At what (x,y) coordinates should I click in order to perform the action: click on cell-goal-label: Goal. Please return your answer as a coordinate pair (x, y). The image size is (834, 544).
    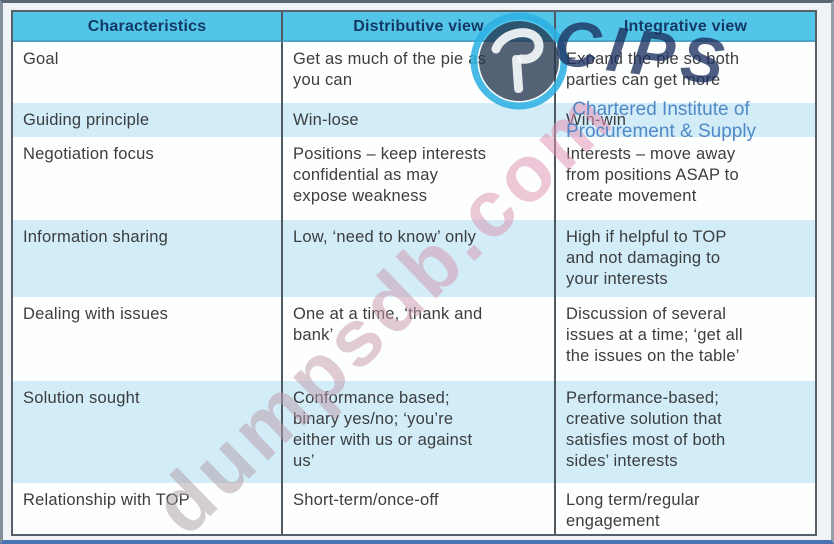
    Looking at the image, I should click on (147, 72).